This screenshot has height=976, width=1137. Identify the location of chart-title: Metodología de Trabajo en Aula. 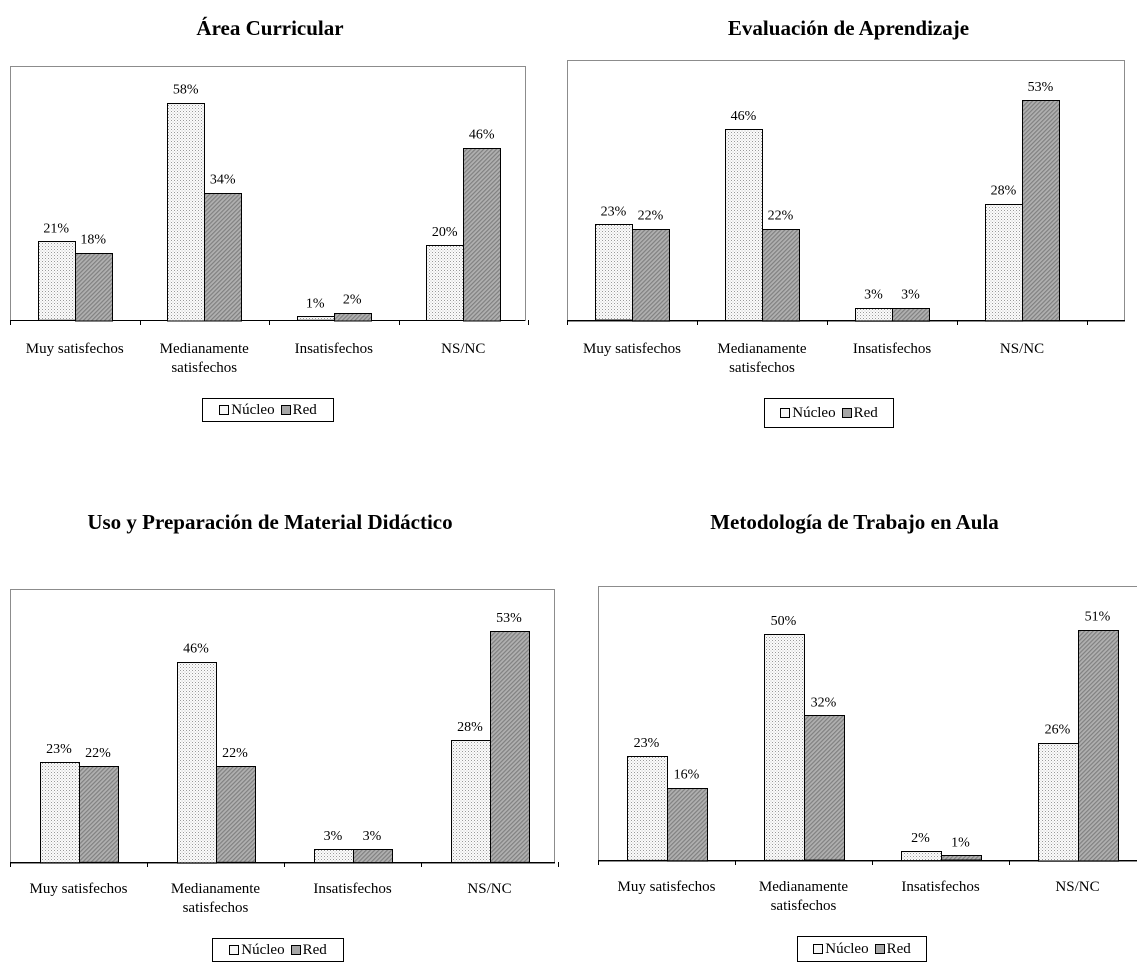
(854, 522).